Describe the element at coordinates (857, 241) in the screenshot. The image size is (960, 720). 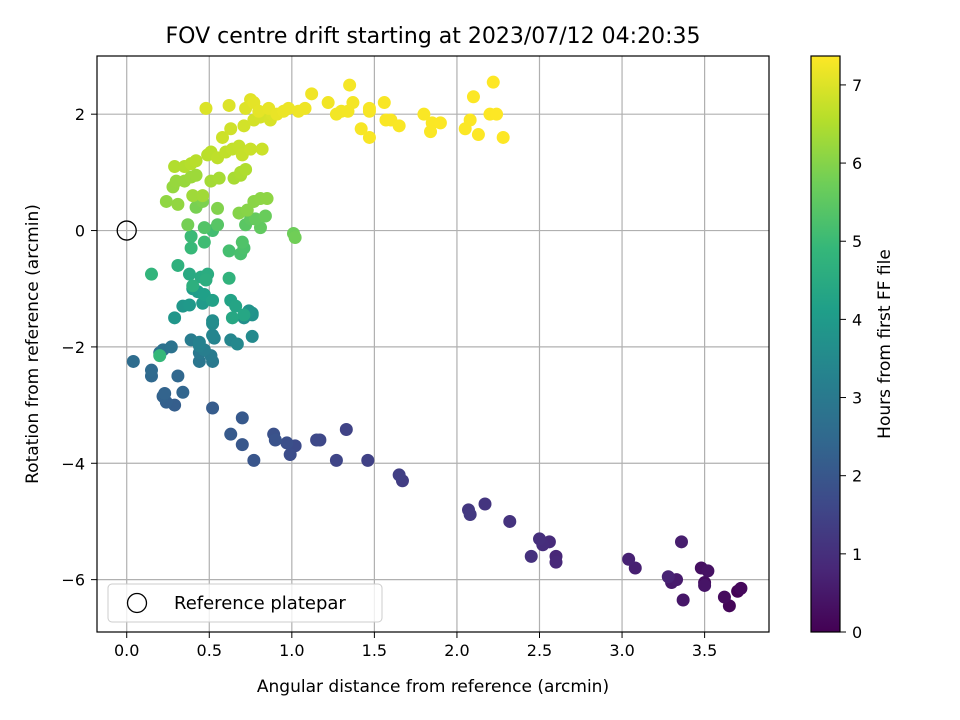
I see `colorbar-tick-label: 5` at that location.